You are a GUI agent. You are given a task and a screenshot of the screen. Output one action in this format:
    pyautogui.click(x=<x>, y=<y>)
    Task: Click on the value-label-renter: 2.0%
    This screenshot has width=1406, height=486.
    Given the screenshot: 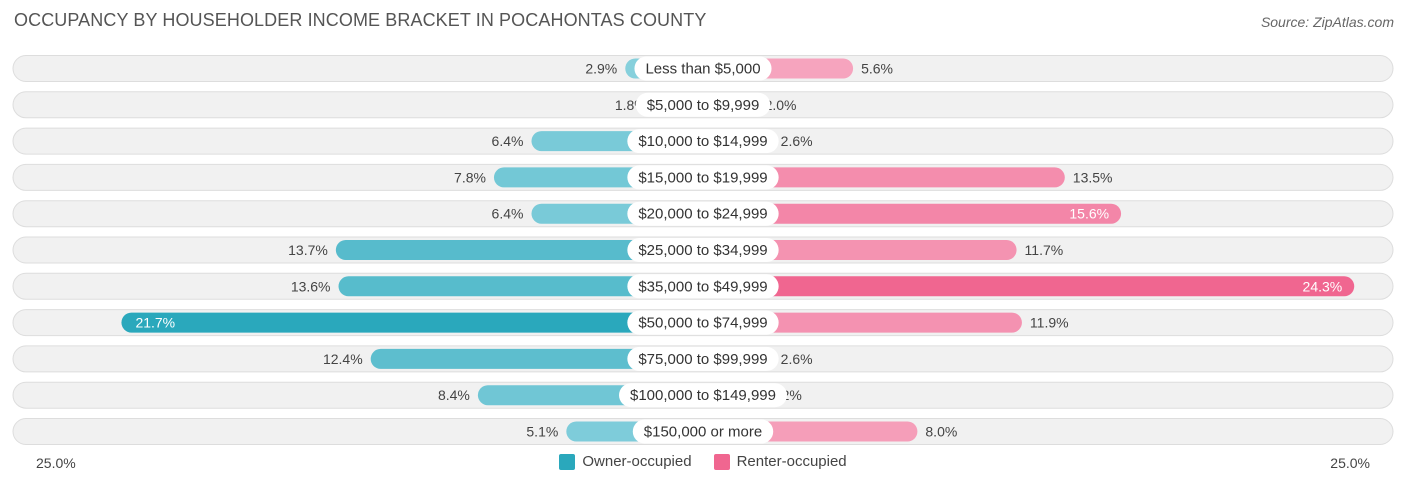 What is the action you would take?
    pyautogui.click(x=781, y=105)
    